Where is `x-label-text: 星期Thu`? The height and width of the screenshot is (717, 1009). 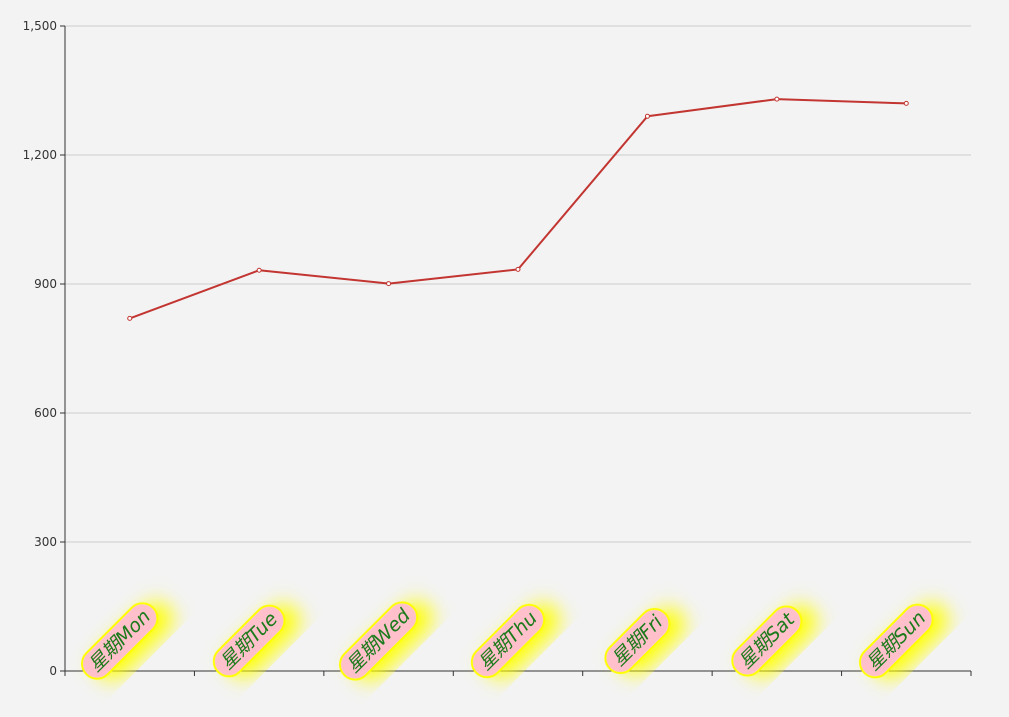 x-label-text: 星期Thu is located at coordinates (508, 641).